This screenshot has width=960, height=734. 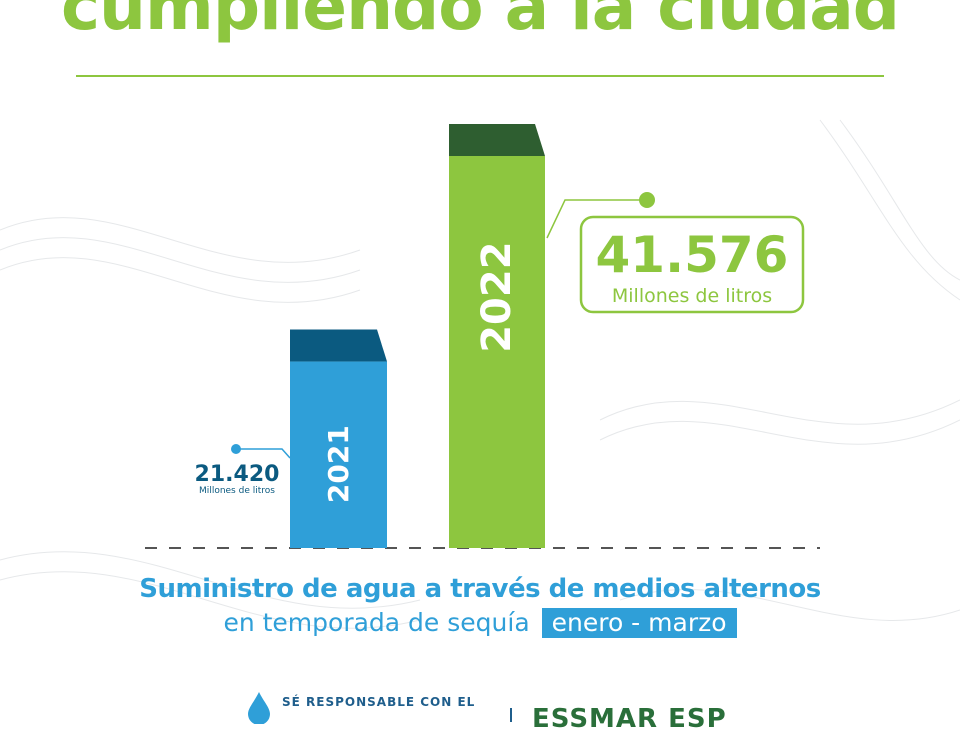 I want to click on callout-line-2022, so click(x=596, y=219).